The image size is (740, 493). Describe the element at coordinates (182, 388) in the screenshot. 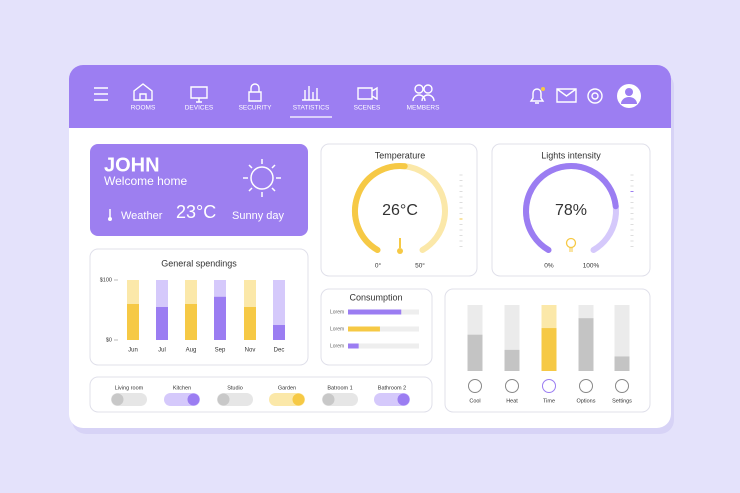

I see `room-label: Kitchen` at that location.